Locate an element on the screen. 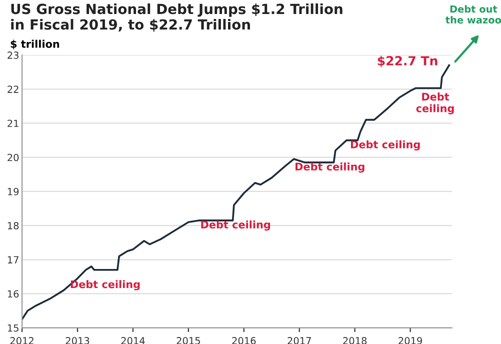 This screenshot has width=501, height=344. y-tick-label: 22 is located at coordinates (13, 89).